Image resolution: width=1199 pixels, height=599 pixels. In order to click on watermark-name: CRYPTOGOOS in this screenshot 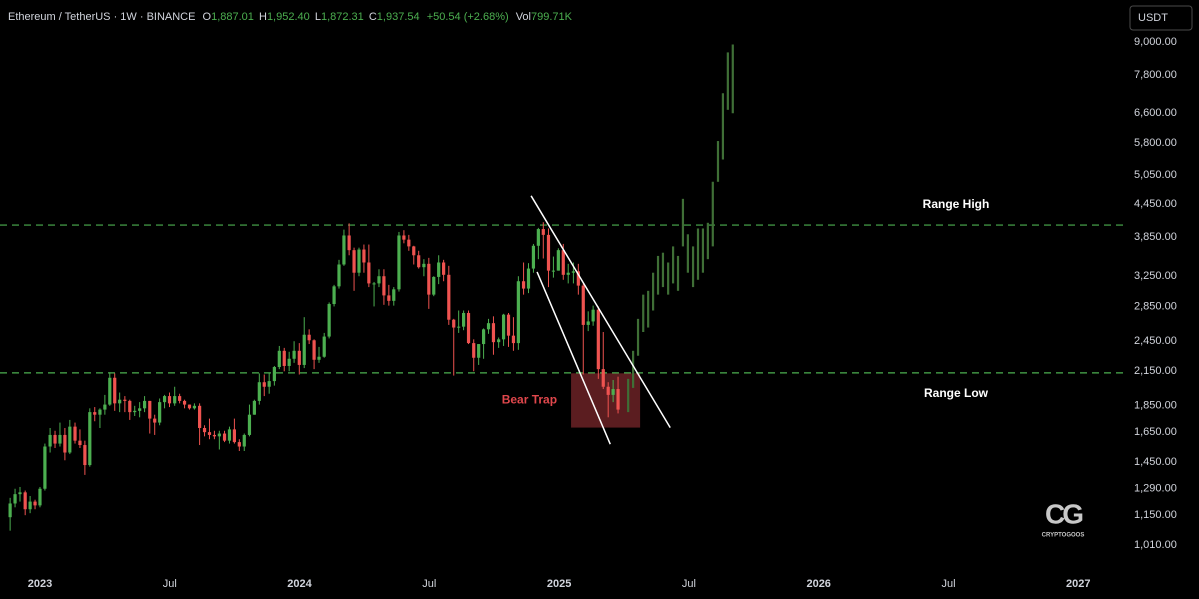, I will do `click(1063, 536)`.